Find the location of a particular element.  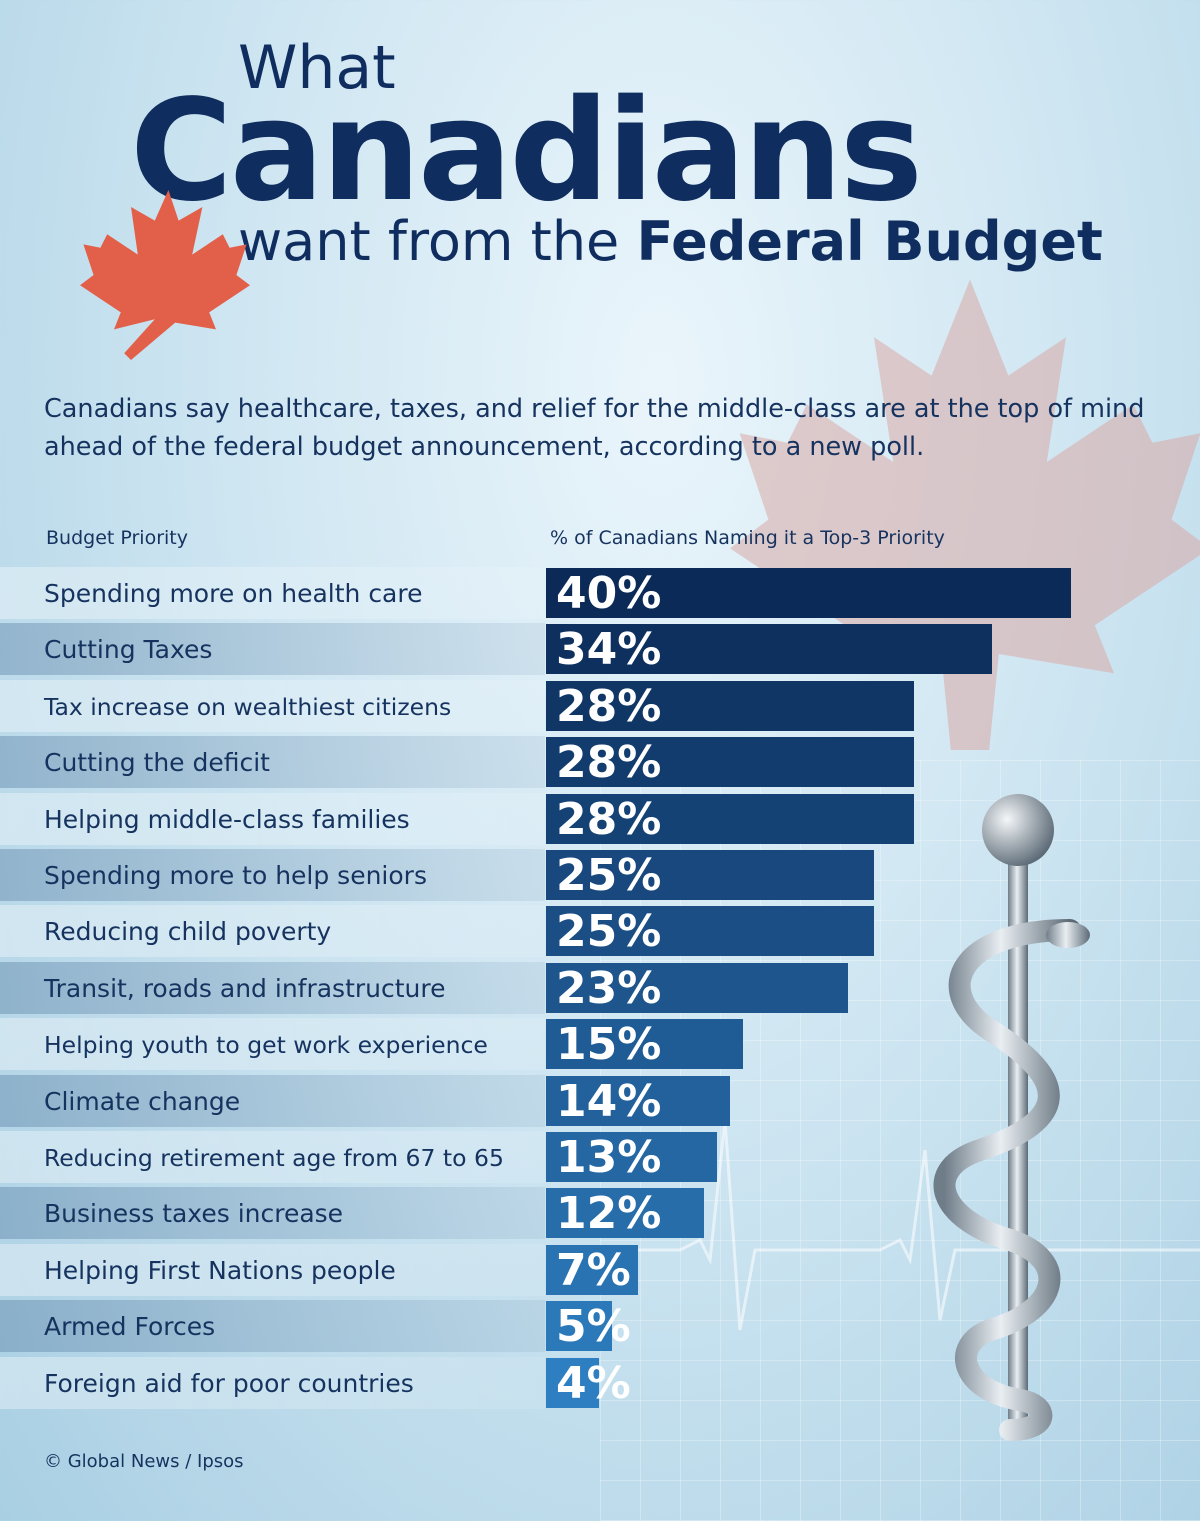

category-label: Helping youth to get work experience is located at coordinates (266, 1045).